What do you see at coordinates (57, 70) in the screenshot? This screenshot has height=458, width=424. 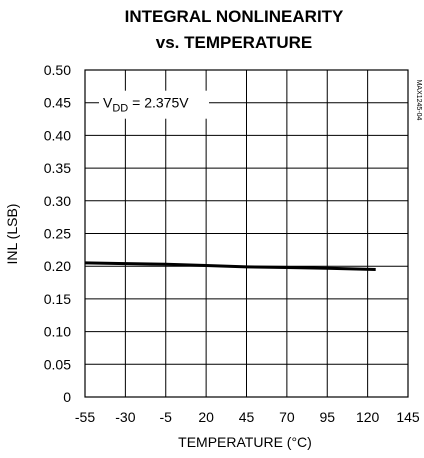 I see `y-tick-label: 0.50` at bounding box center [57, 70].